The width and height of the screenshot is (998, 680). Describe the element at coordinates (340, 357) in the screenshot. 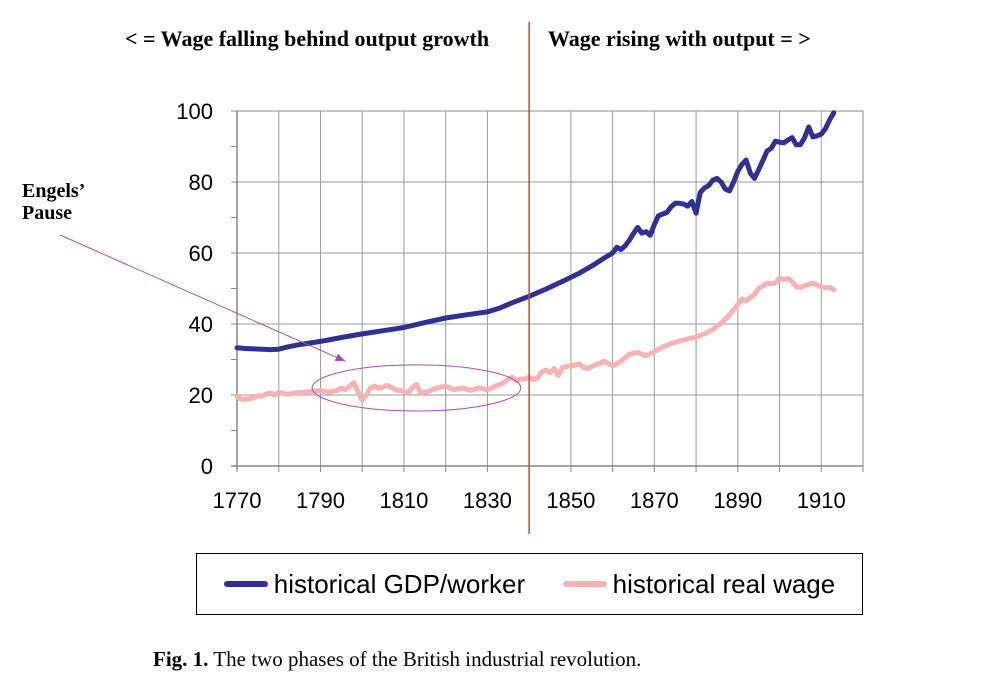

I see `engels-pause-arrowhead` at that location.